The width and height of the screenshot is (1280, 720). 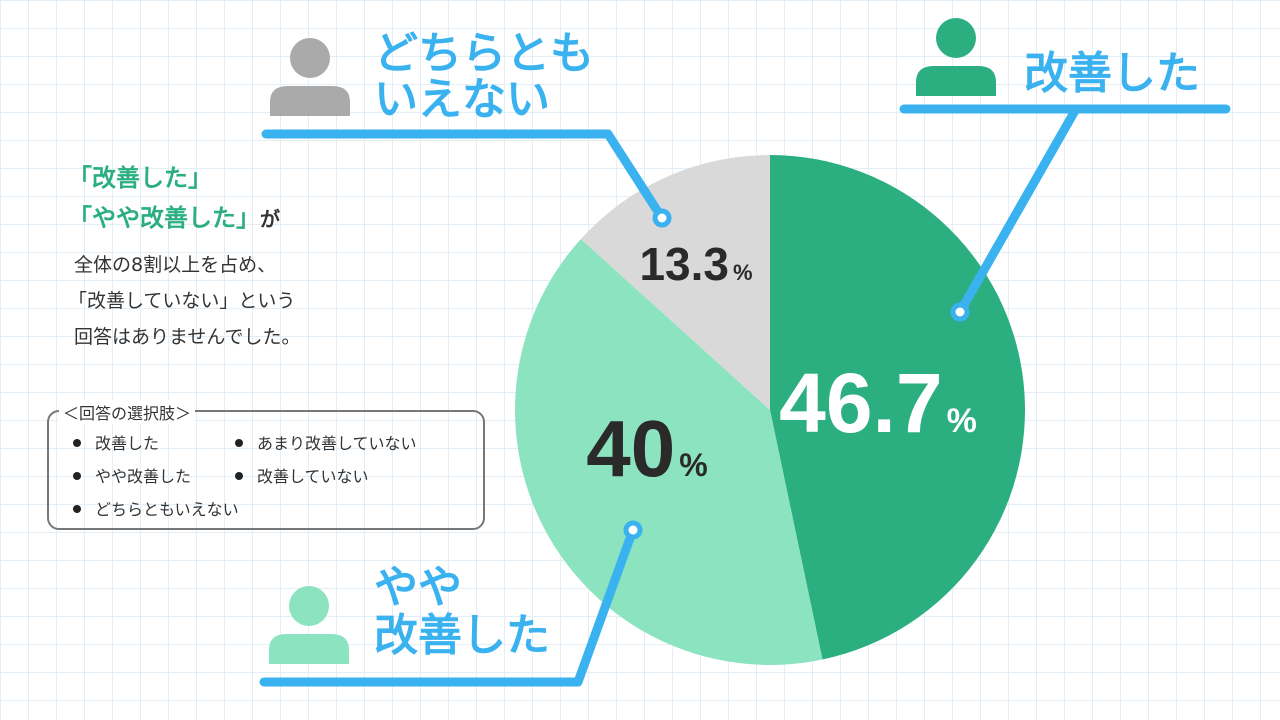 I want to click on slice-value-label: 13.3%, so click(x=695, y=264).